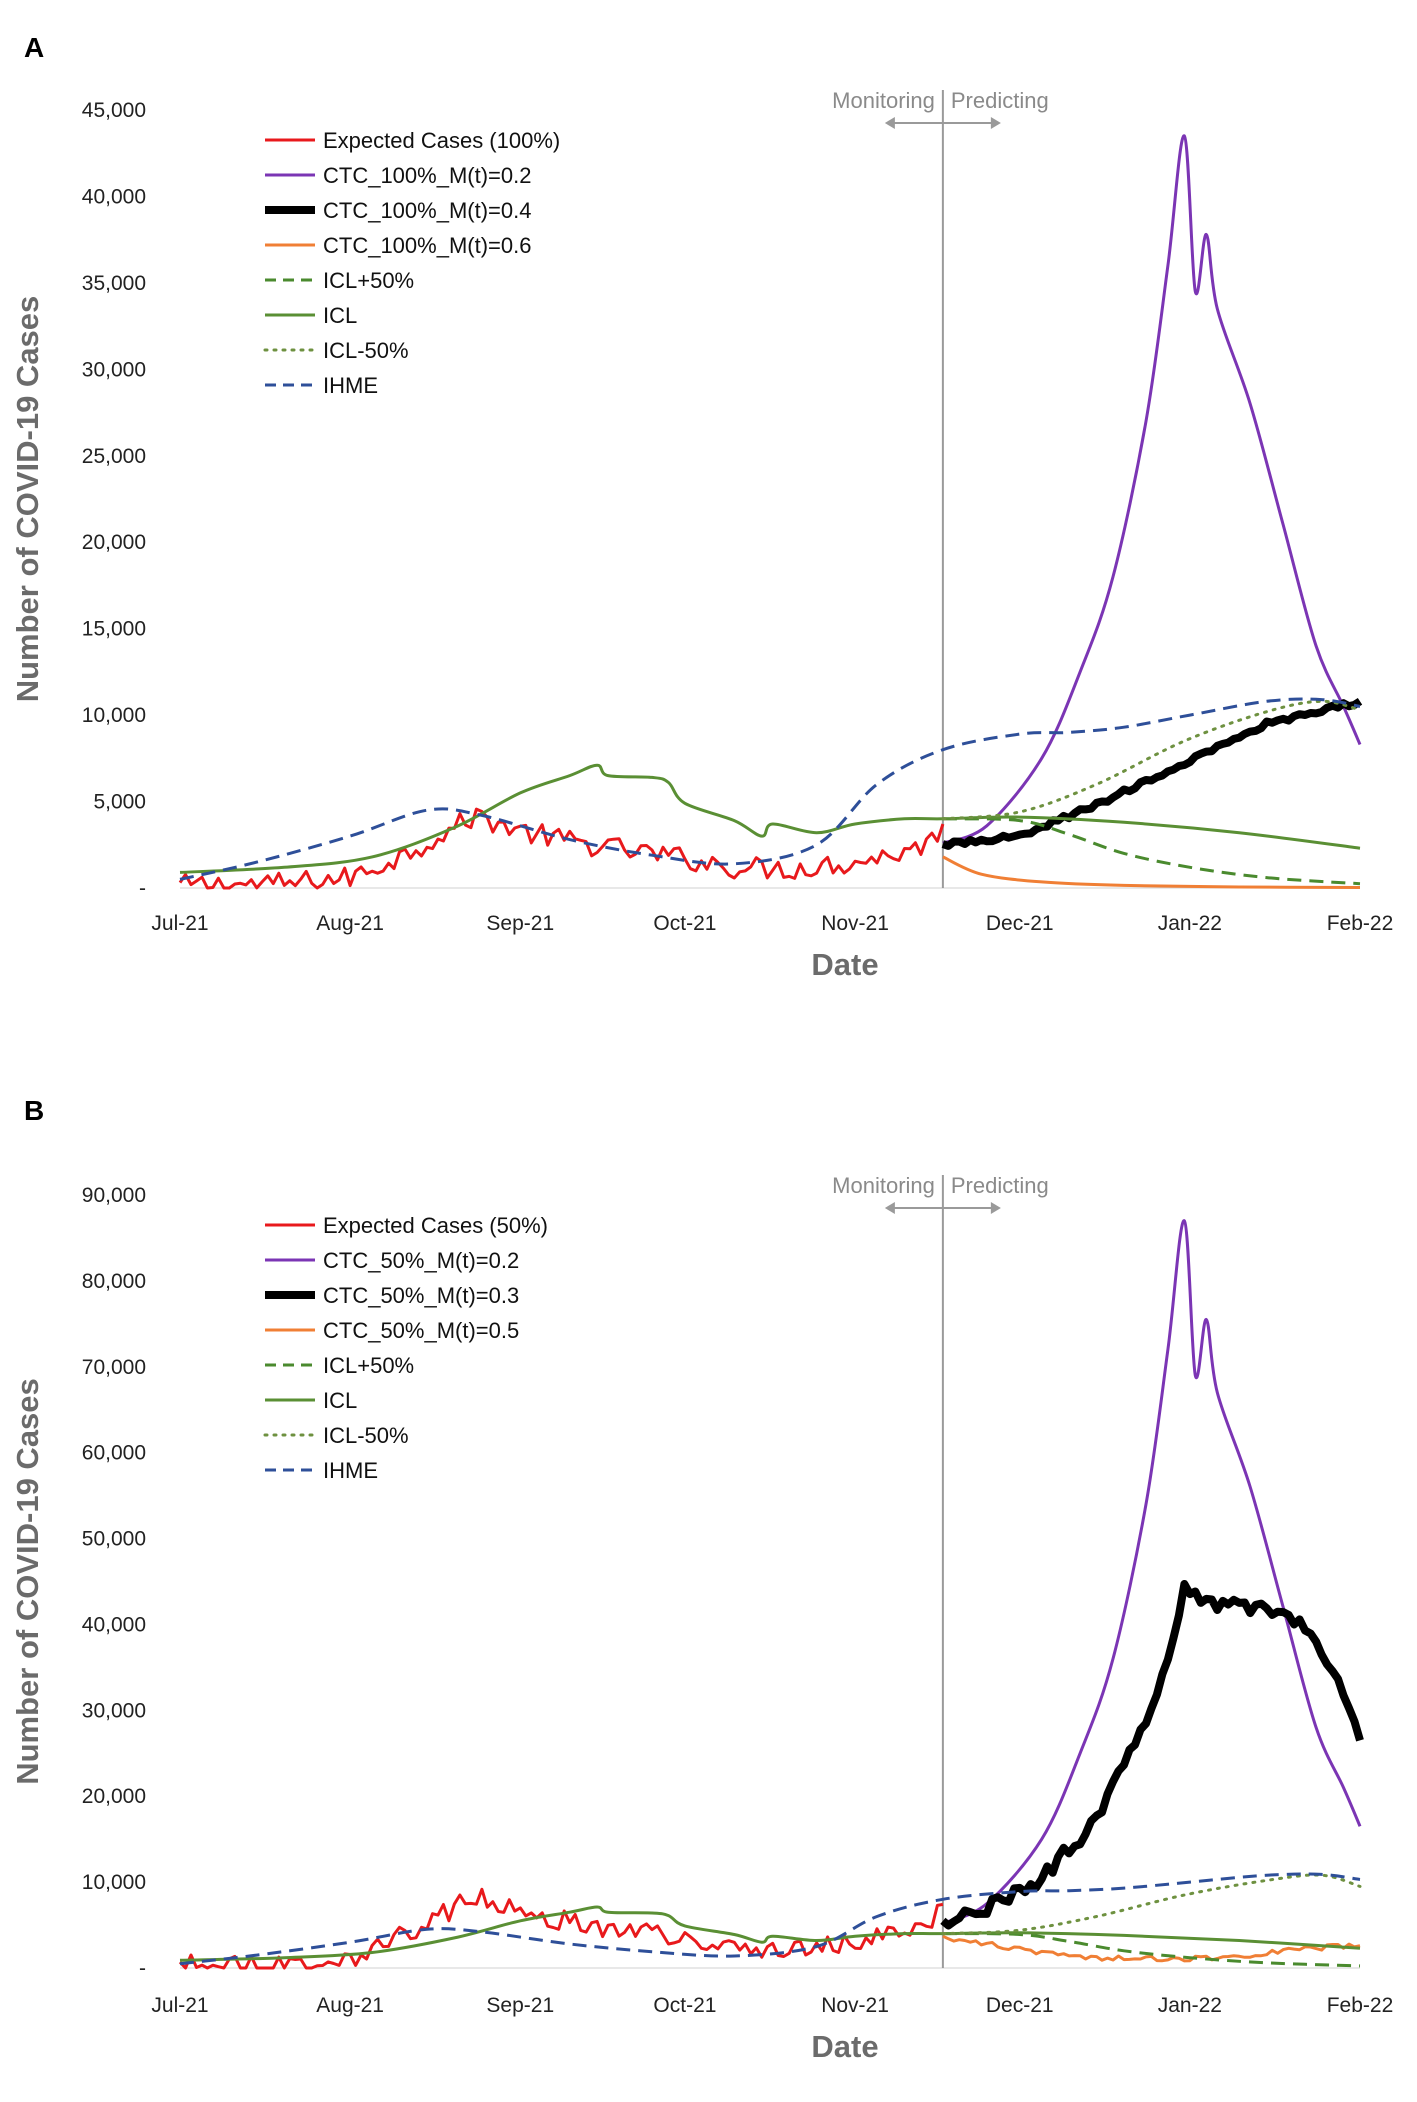 The image size is (1417, 2102). I want to click on panel-label: A, so click(34, 47).